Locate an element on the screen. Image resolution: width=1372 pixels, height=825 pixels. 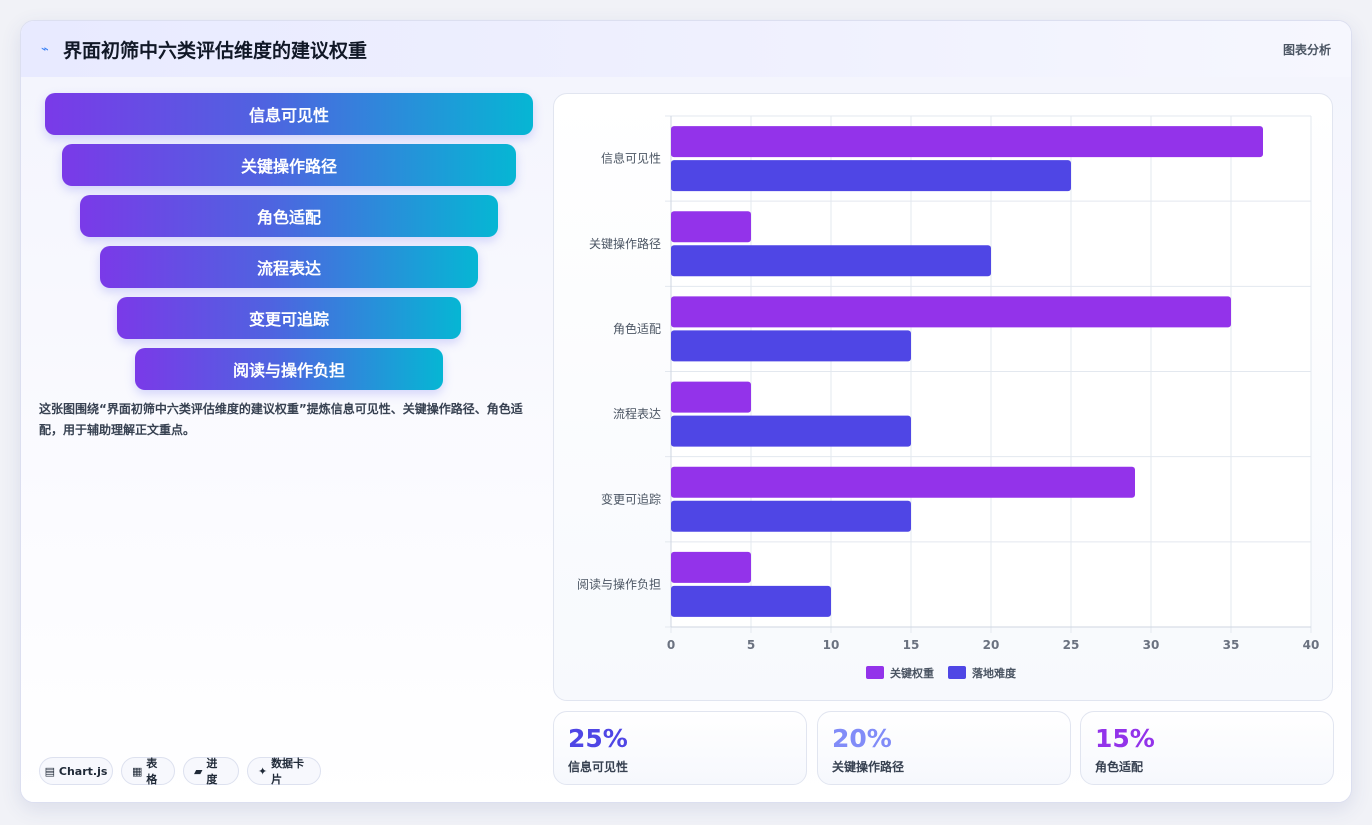
x-tick-label: 25 is located at coordinates (1071, 645).